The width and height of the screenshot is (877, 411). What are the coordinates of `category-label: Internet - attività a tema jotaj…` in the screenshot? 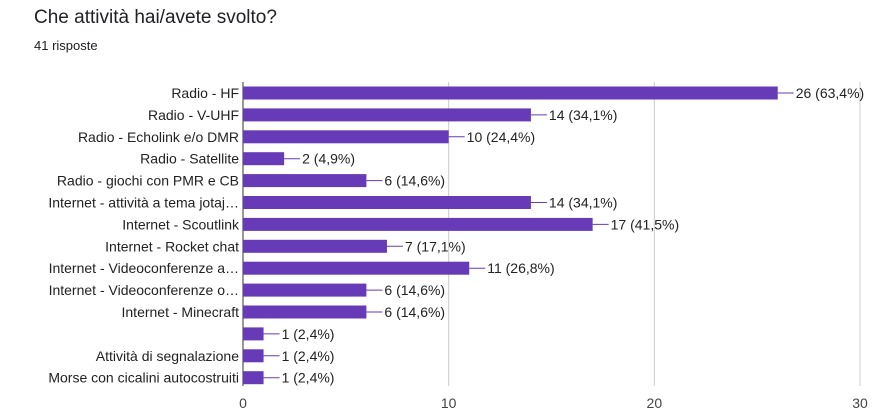 It's located at (143, 203).